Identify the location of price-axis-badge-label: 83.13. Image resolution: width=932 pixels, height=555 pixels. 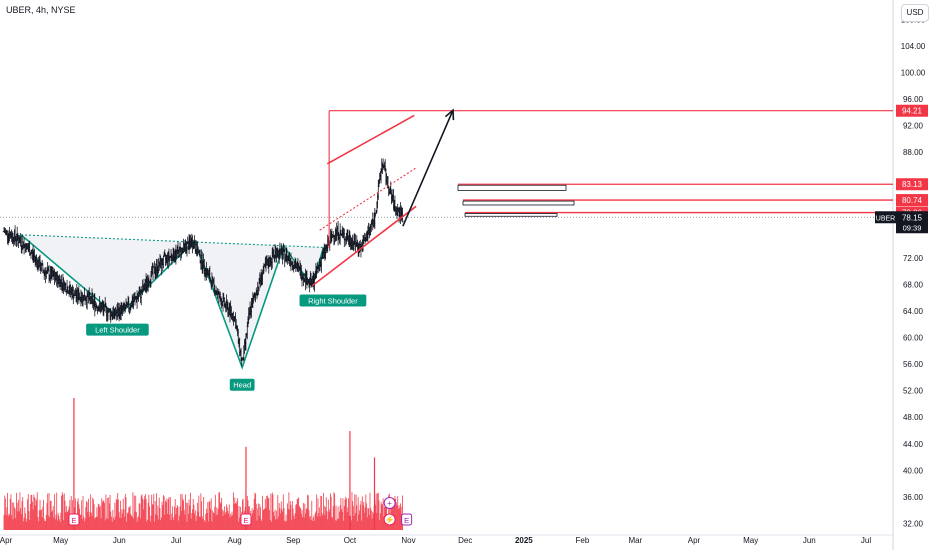
(912, 184).